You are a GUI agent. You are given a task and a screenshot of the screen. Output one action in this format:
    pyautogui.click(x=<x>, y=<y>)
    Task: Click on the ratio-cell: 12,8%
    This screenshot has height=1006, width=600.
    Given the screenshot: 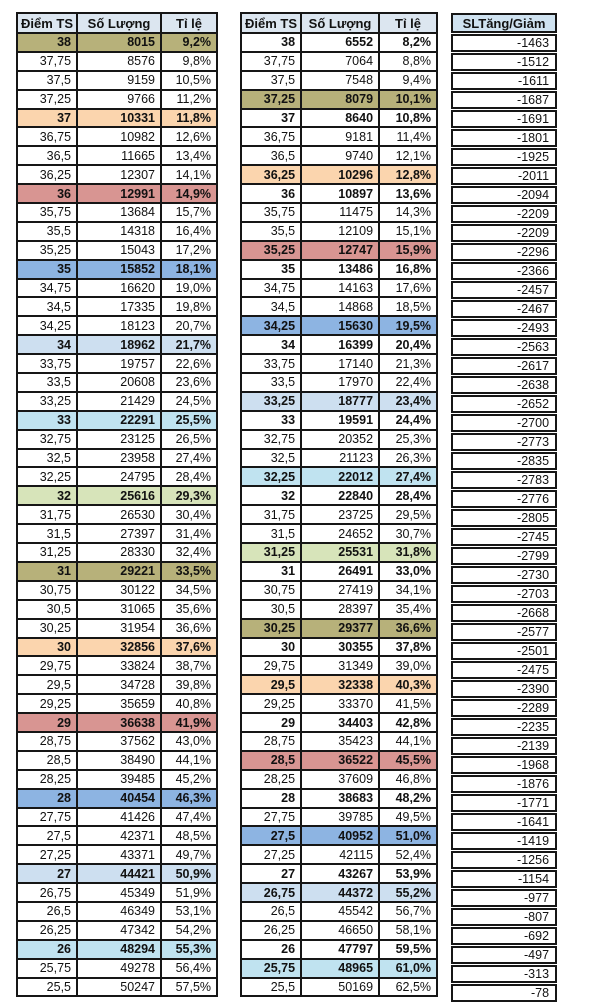 What is the action you would take?
    pyautogui.click(x=408, y=175)
    